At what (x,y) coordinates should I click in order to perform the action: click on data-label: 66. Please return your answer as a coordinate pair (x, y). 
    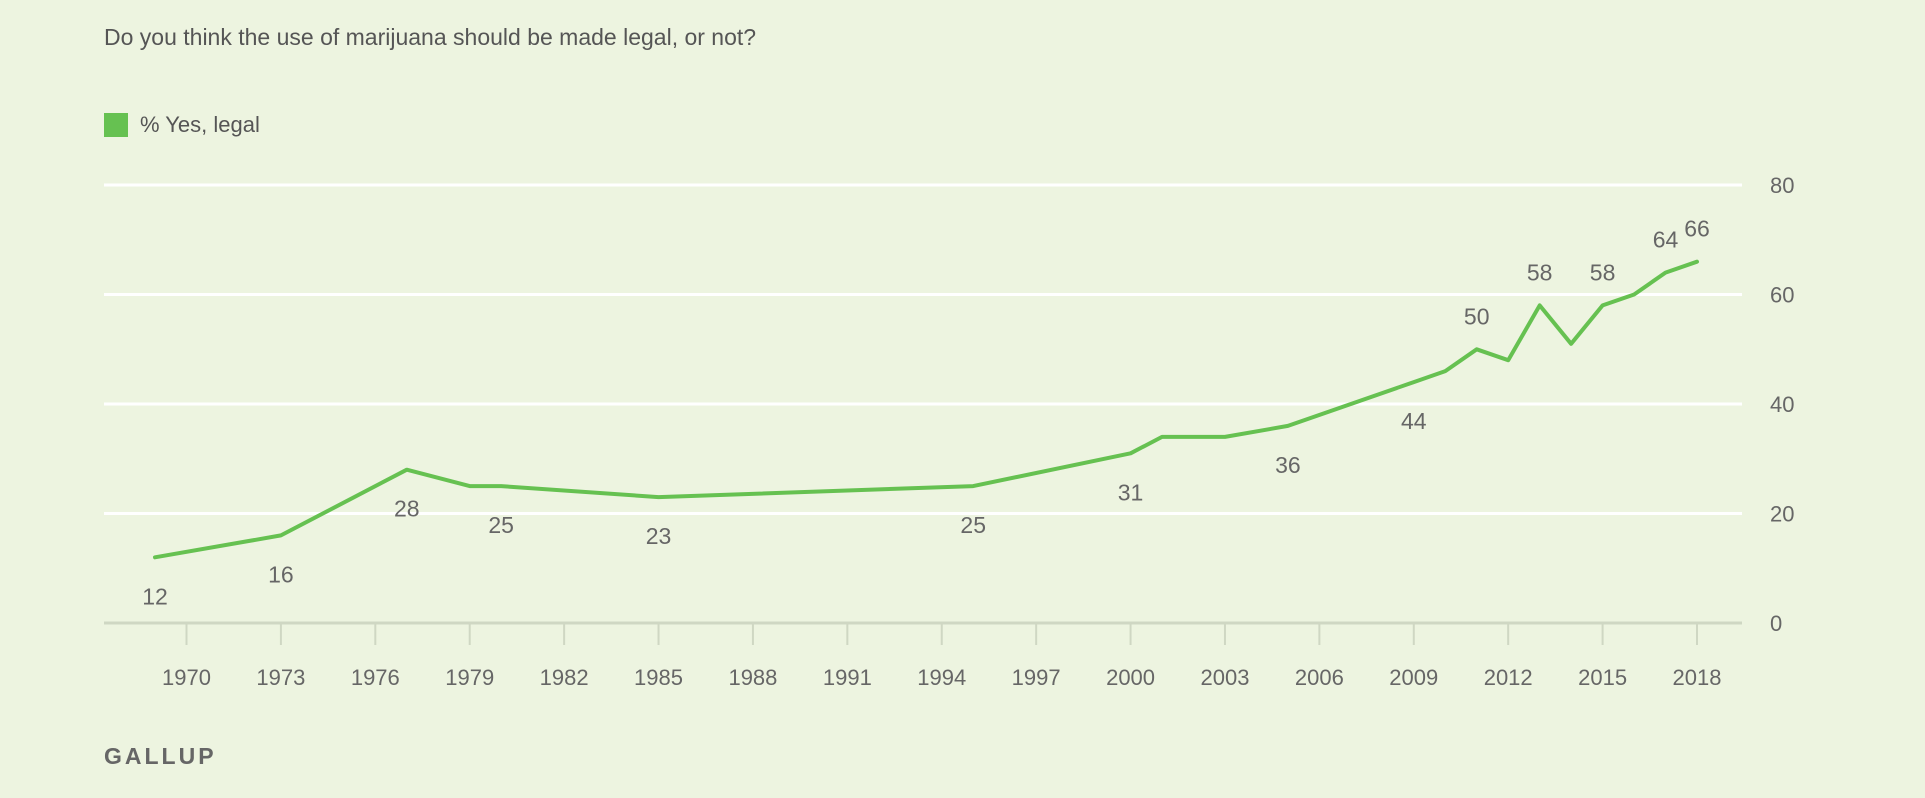
    Looking at the image, I should click on (1697, 229).